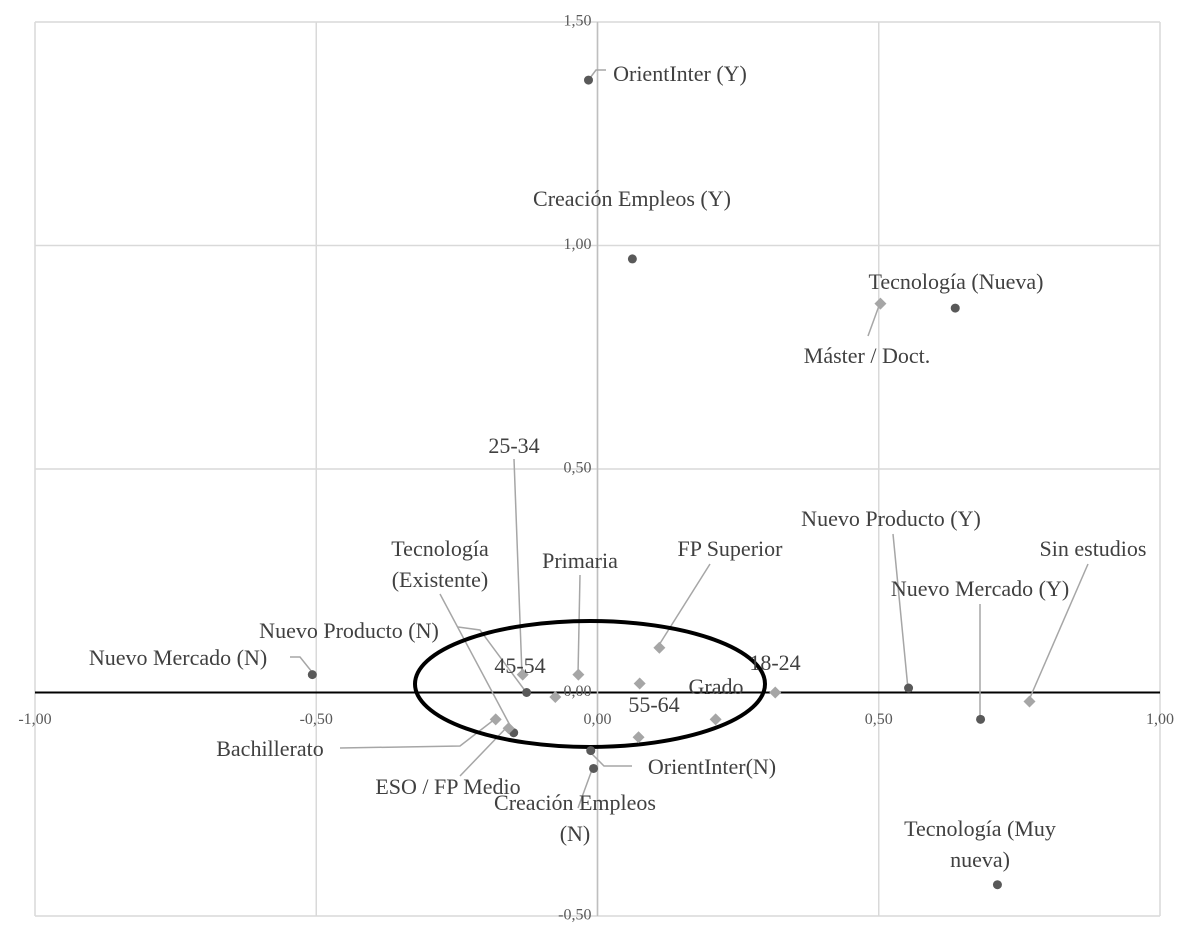 Image resolution: width=1196 pixels, height=927 pixels. Describe the element at coordinates (598, 719) in the screenshot. I see `x-tick-label: 0,00` at that location.